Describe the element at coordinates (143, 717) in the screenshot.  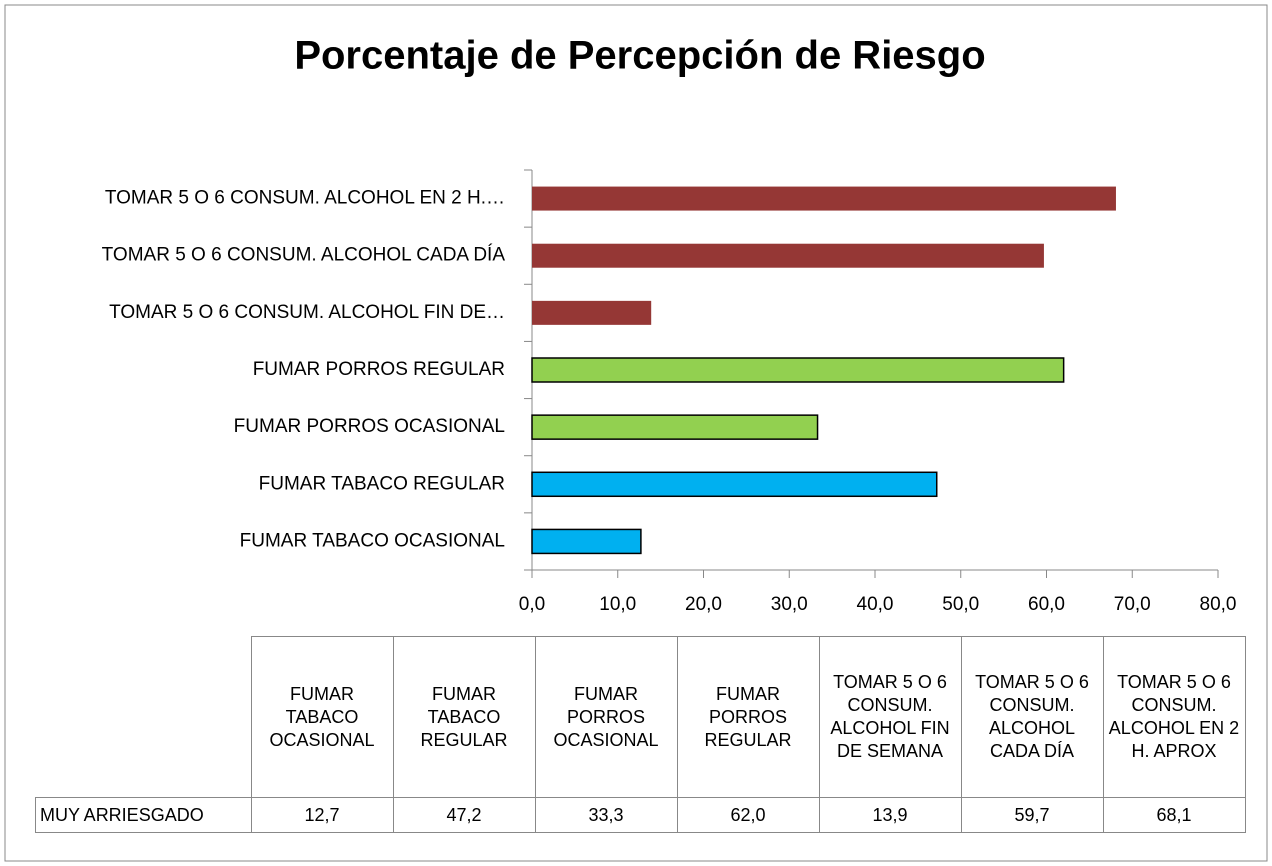
I see `table-corner` at that location.